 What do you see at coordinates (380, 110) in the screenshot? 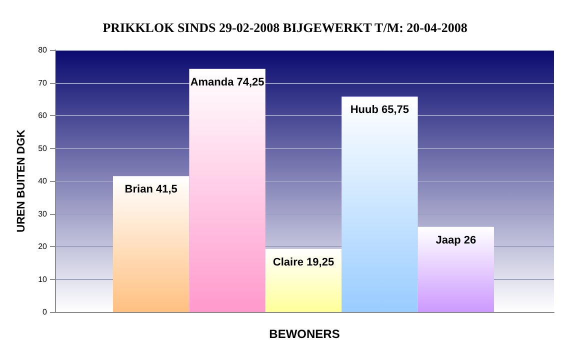
I see `data-label: Huub 65,75` at bounding box center [380, 110].